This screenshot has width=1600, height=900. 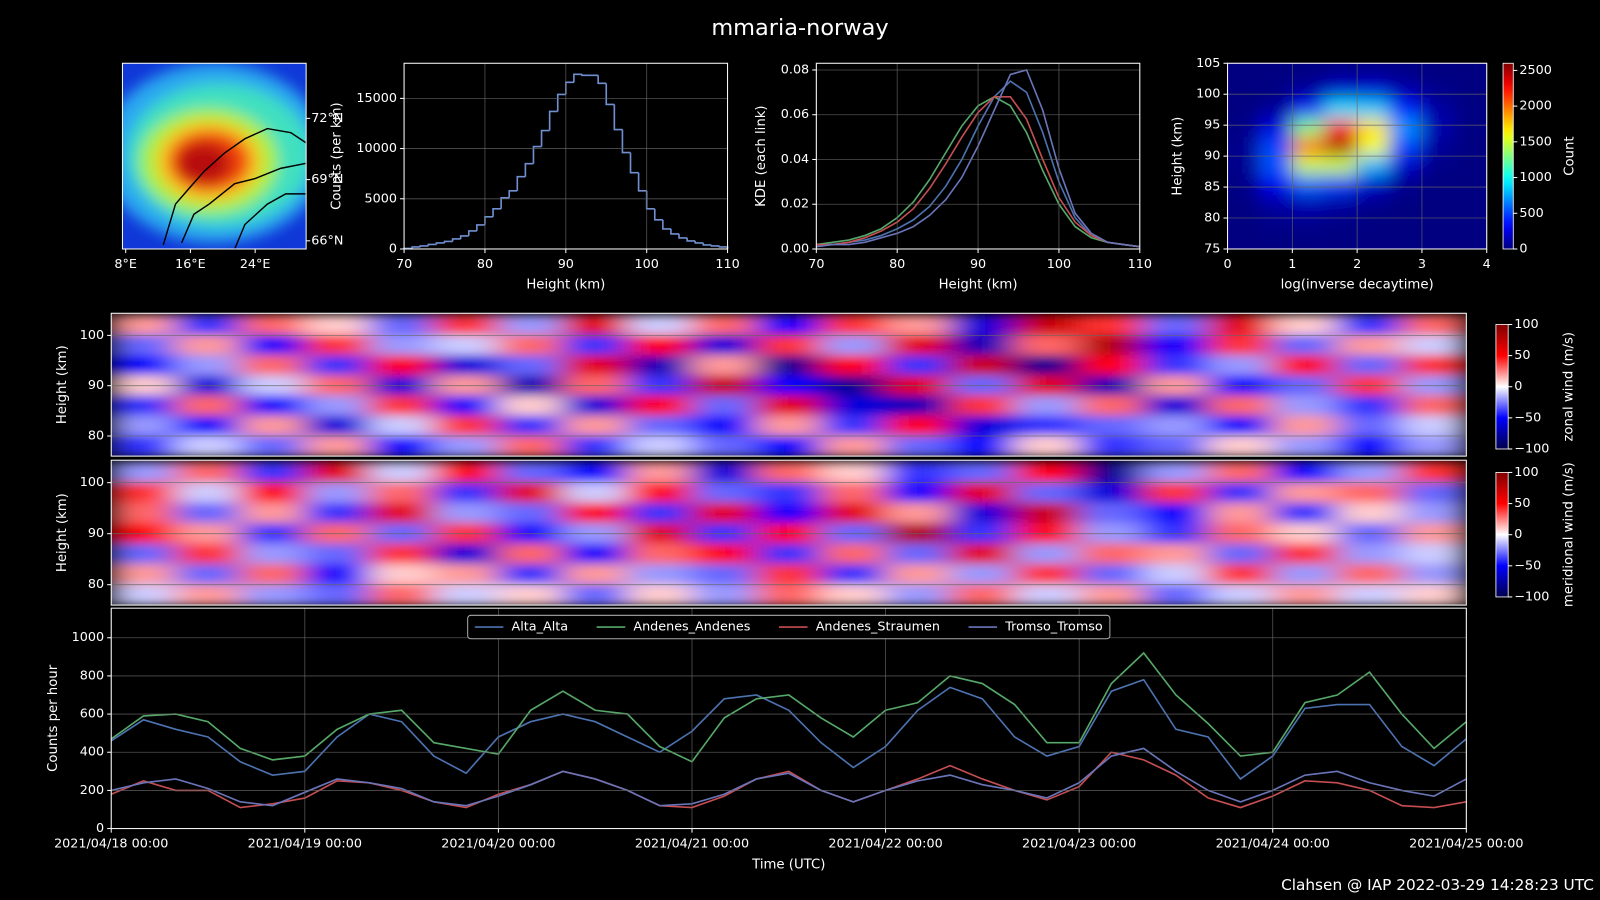 I want to click on y-axis-label: Height (km), so click(x=62, y=384).